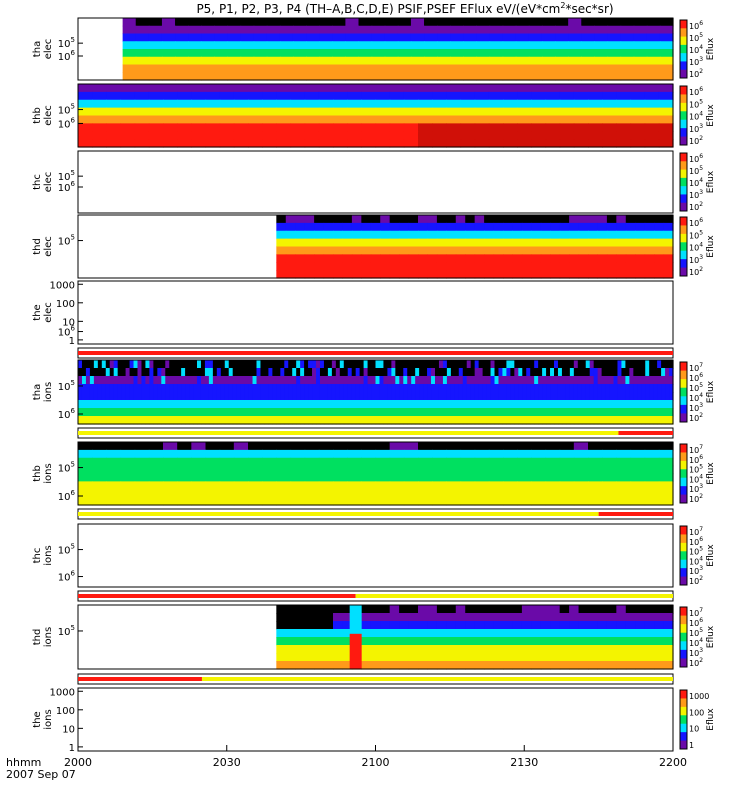 This screenshot has height=800, width=750. Describe the element at coordinates (696, 407) in the screenshot. I see `tha-ions-colorbar-tick-4: 103` at that location.